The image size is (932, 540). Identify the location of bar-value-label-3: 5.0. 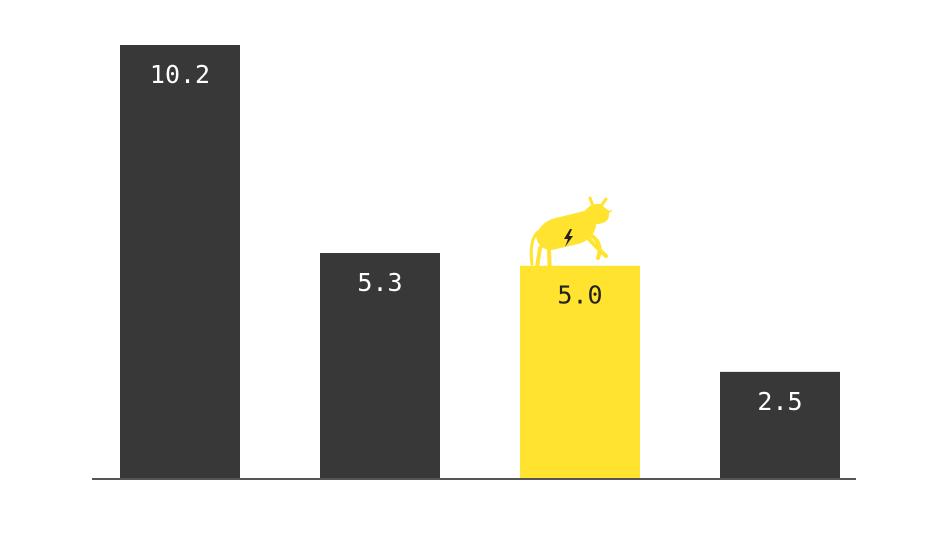
(579, 295).